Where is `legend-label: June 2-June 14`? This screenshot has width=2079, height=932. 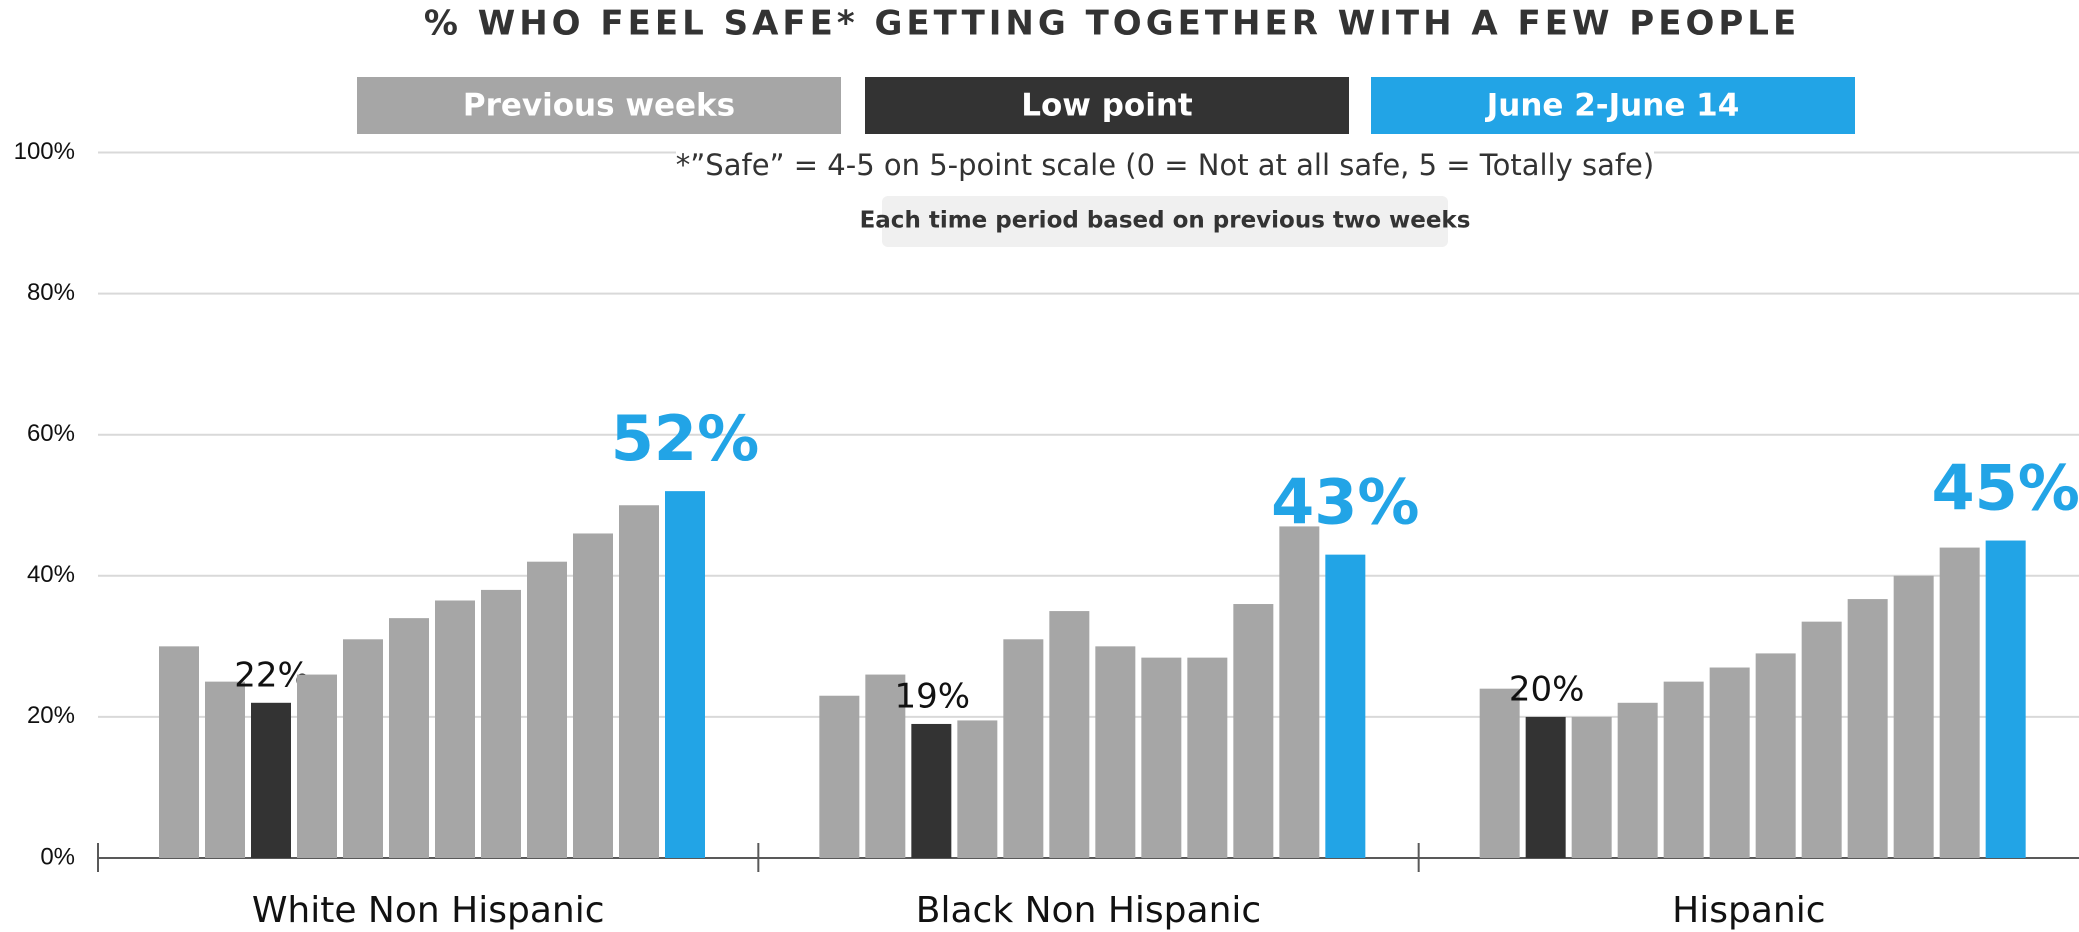 legend-label: June 2-June 14 is located at coordinates (1612, 106).